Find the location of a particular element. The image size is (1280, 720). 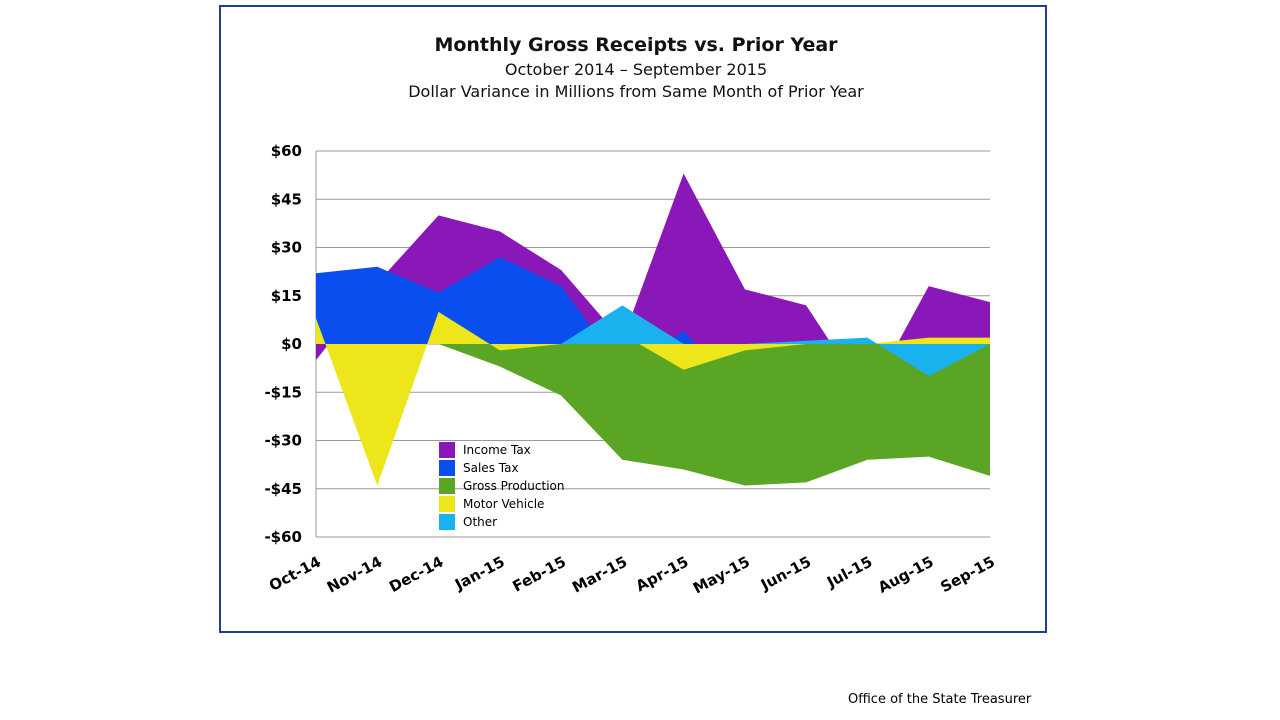

legend-label: Other is located at coordinates (480, 522).